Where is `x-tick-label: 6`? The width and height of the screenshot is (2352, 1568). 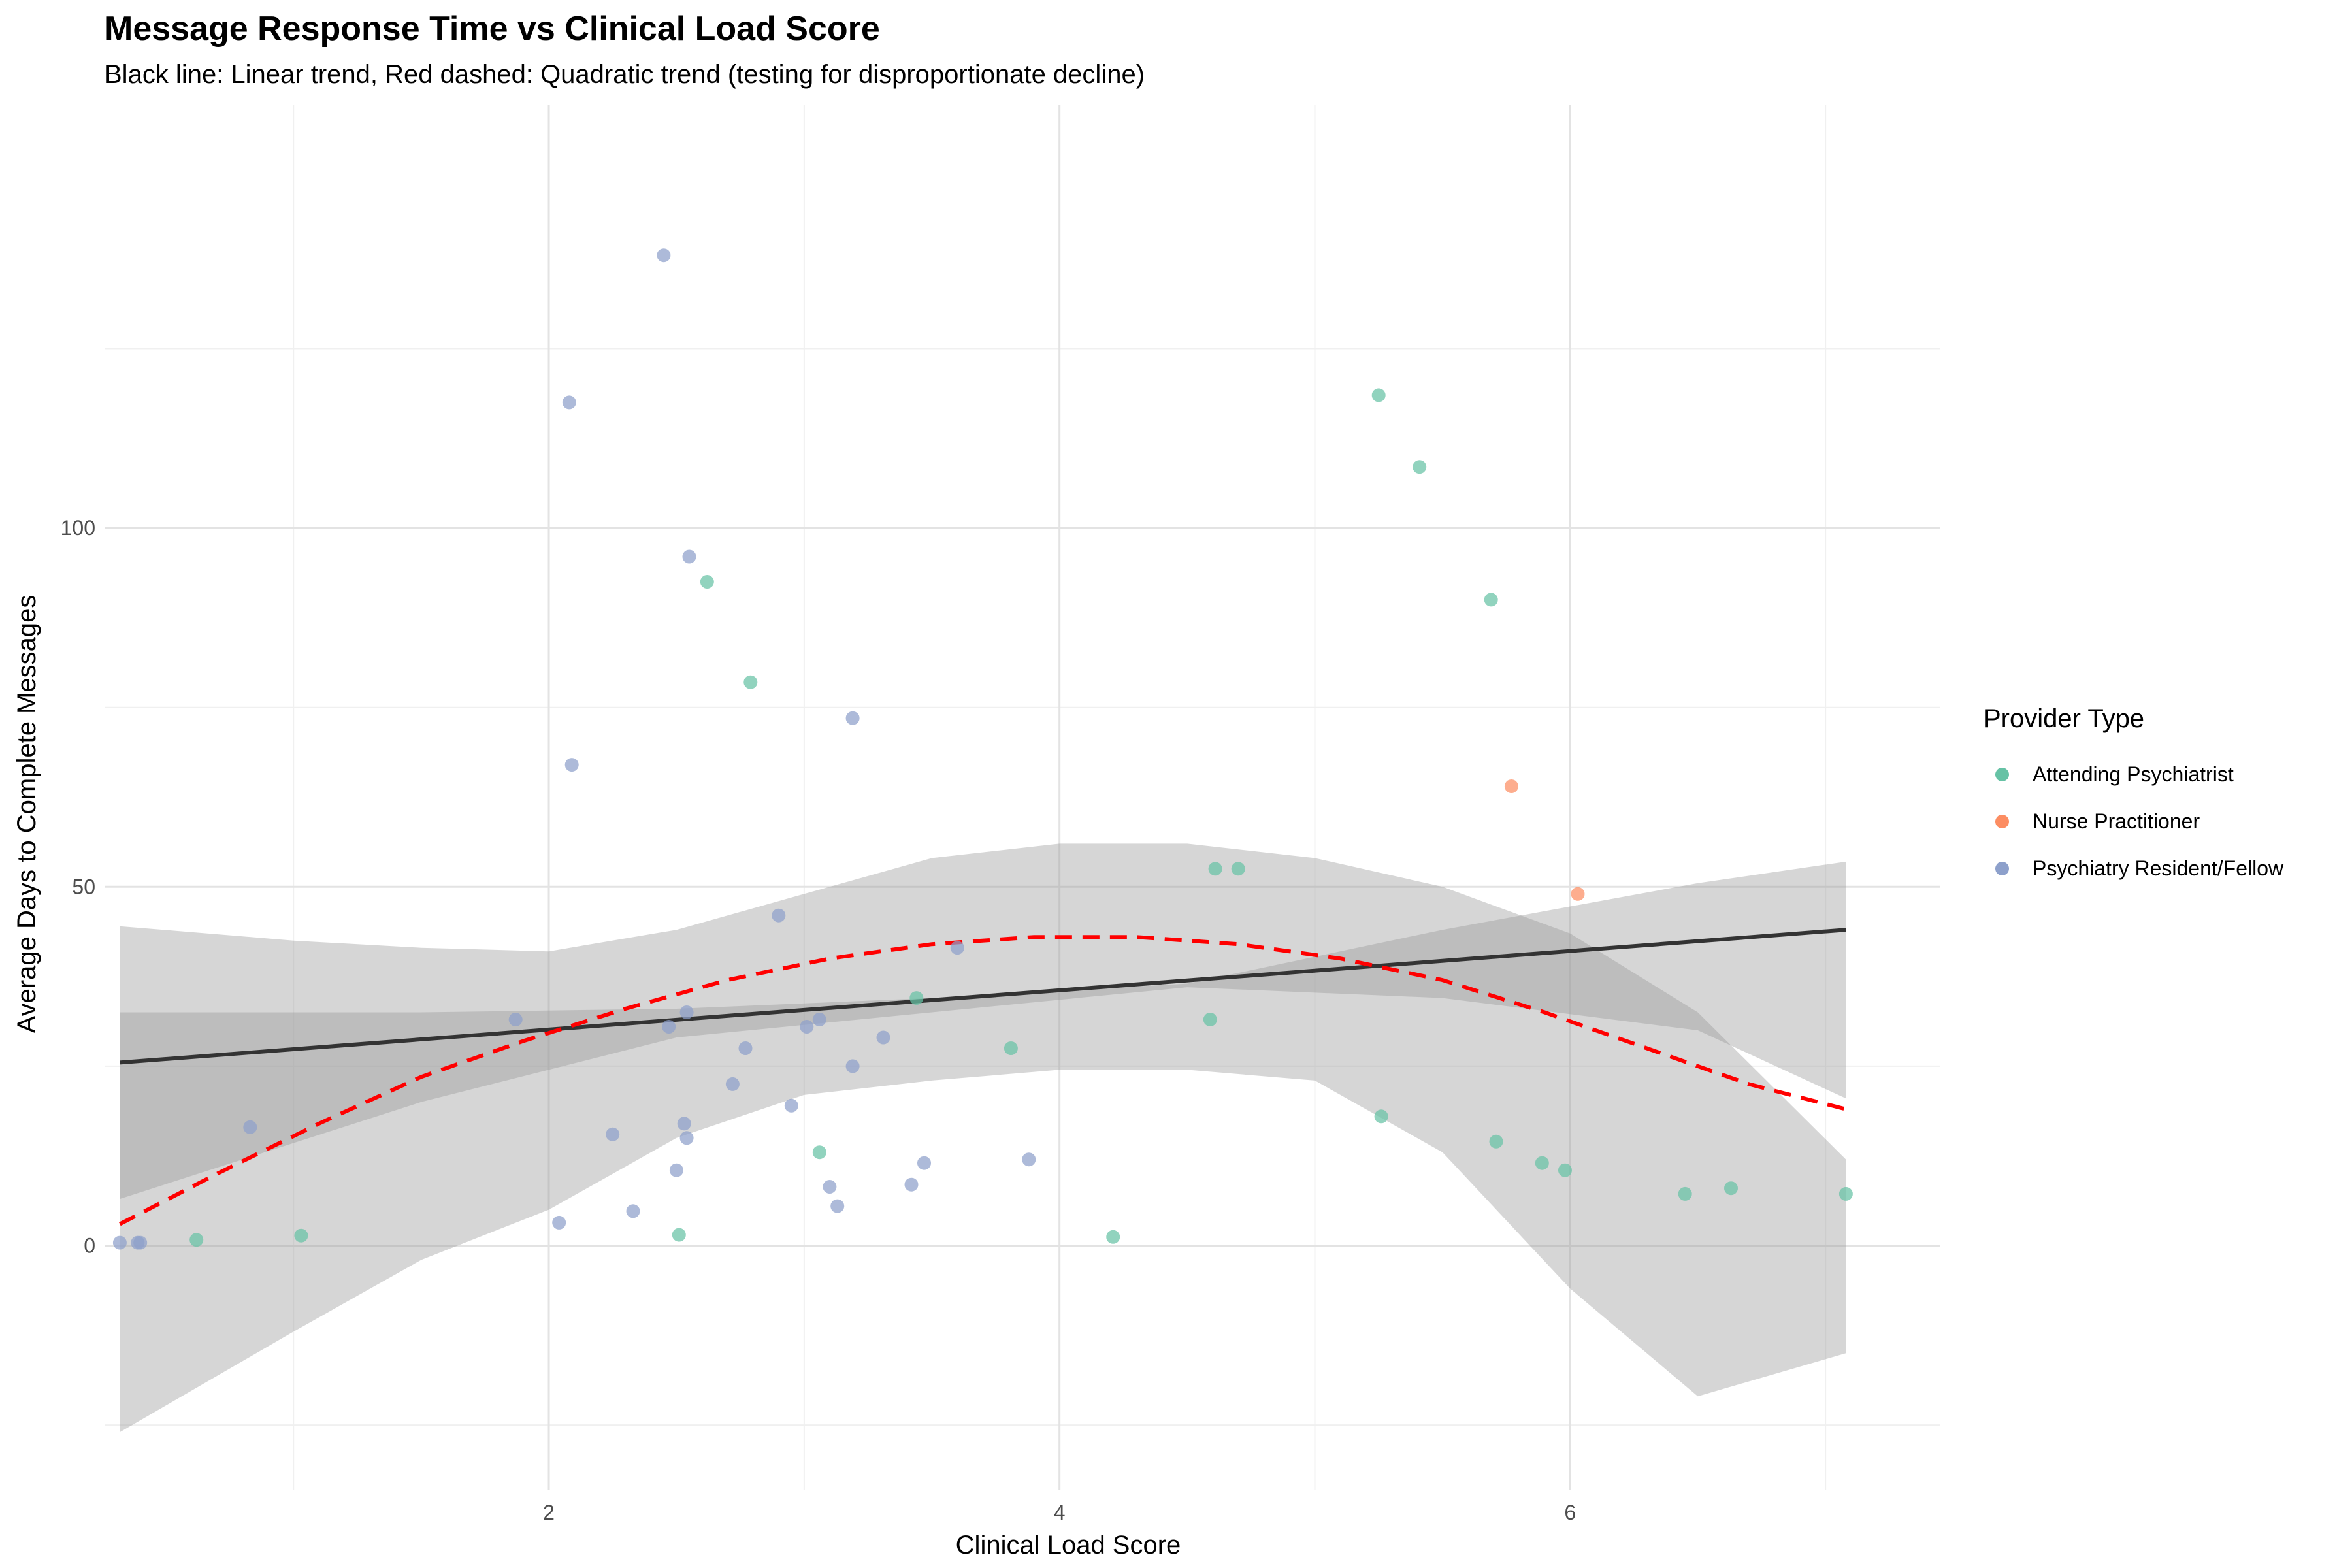 x-tick-label: 6 is located at coordinates (1570, 1512).